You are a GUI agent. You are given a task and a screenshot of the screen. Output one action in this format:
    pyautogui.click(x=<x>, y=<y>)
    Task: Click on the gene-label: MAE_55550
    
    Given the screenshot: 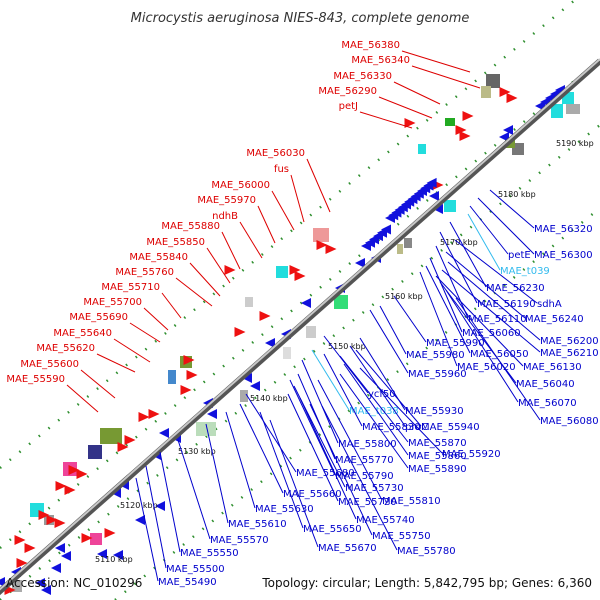 What is the action you would take?
    pyautogui.click(x=209, y=553)
    